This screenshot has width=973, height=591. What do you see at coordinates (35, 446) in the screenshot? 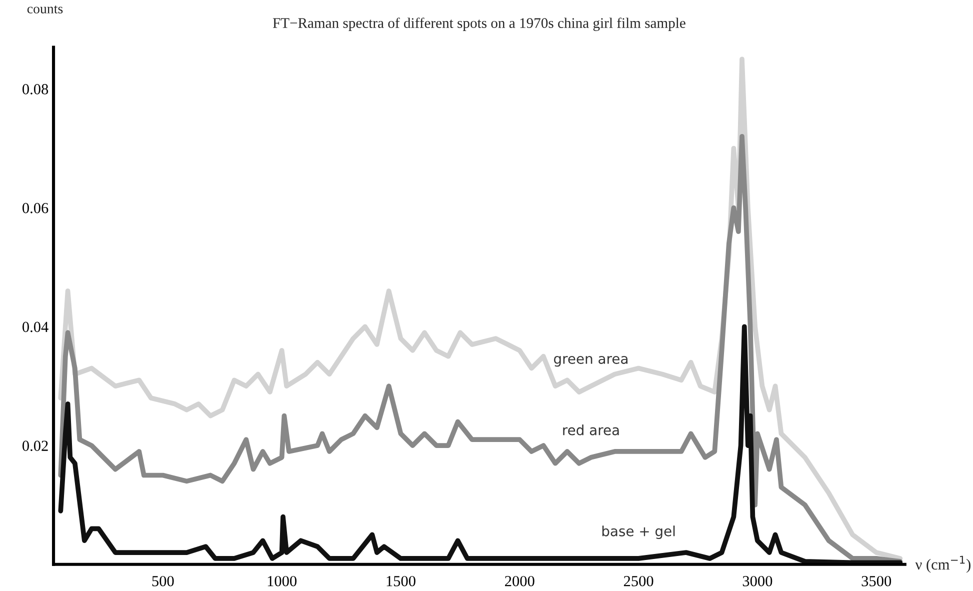
I see `y-tick-label: 0.02` at bounding box center [35, 446].